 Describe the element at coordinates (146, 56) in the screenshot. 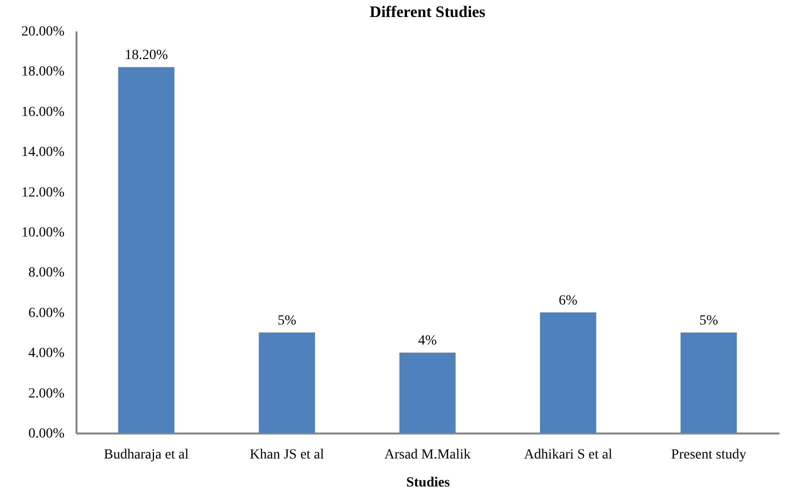

I see `data-label: 18.20%` at that location.